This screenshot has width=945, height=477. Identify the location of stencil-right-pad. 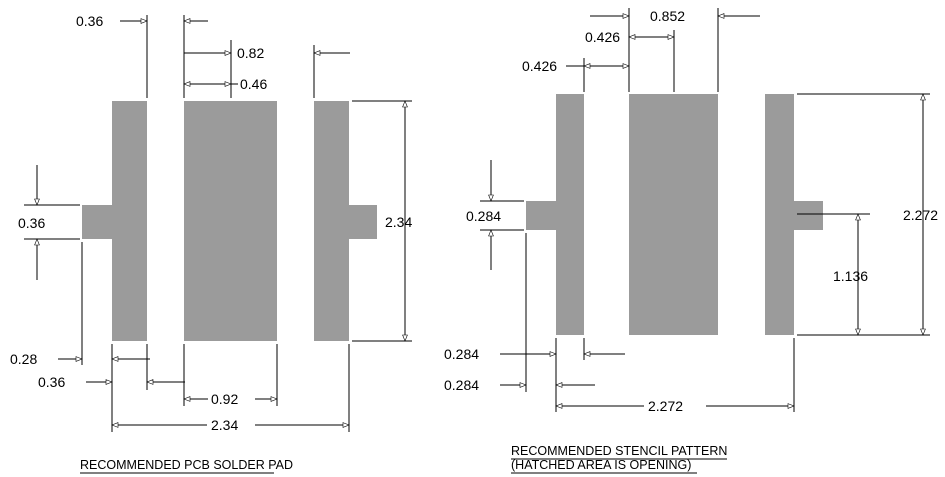
(794, 214).